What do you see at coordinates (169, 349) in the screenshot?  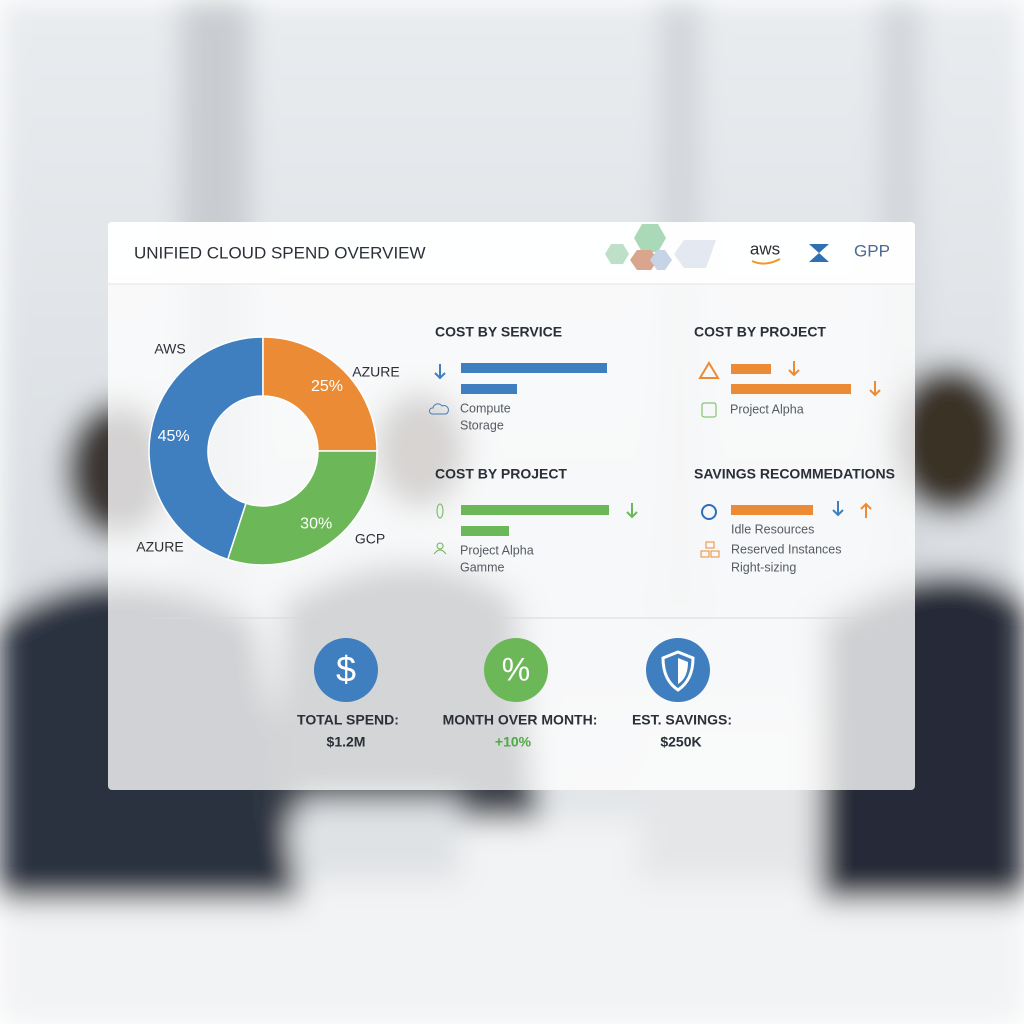 I see `donut-callout: AWS` at bounding box center [169, 349].